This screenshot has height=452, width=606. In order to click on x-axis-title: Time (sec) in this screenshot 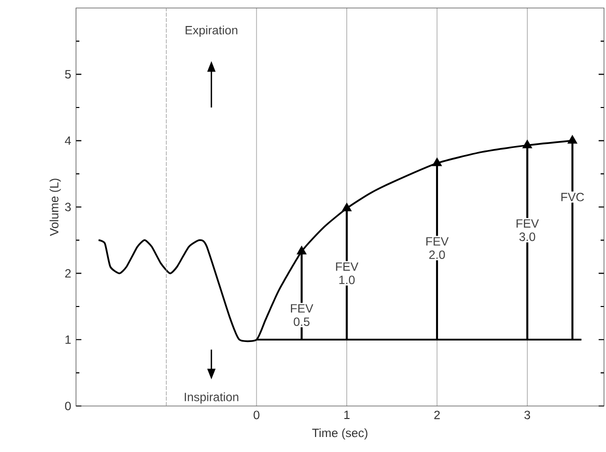, I will do `click(340, 434)`.